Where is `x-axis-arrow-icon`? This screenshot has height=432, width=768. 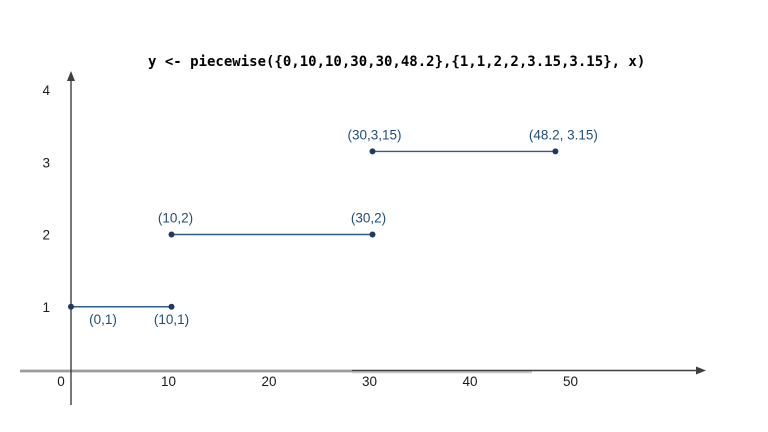 x-axis-arrow-icon is located at coordinates (701, 370).